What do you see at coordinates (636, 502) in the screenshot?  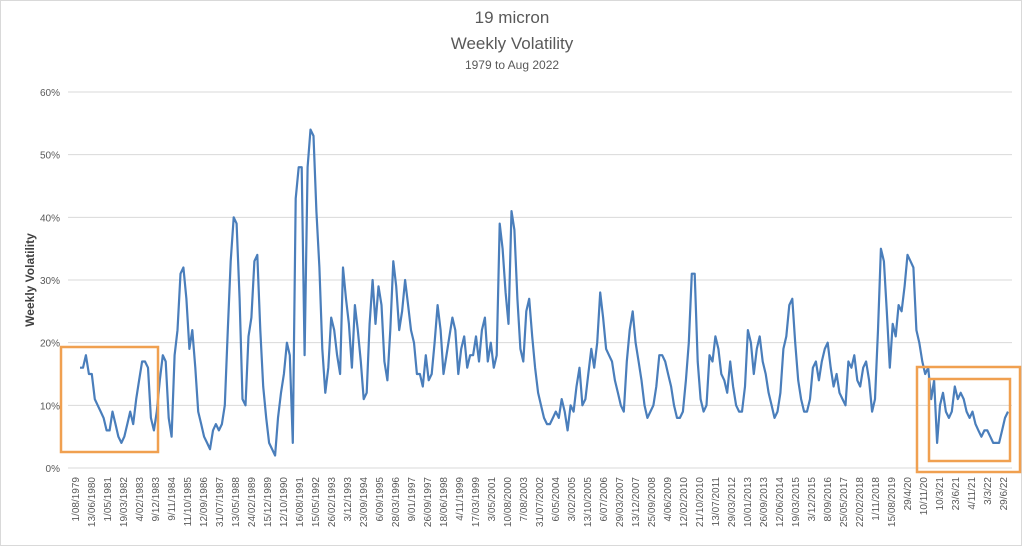 I see `x-tick-label: 13/12/2007` at bounding box center [636, 502].